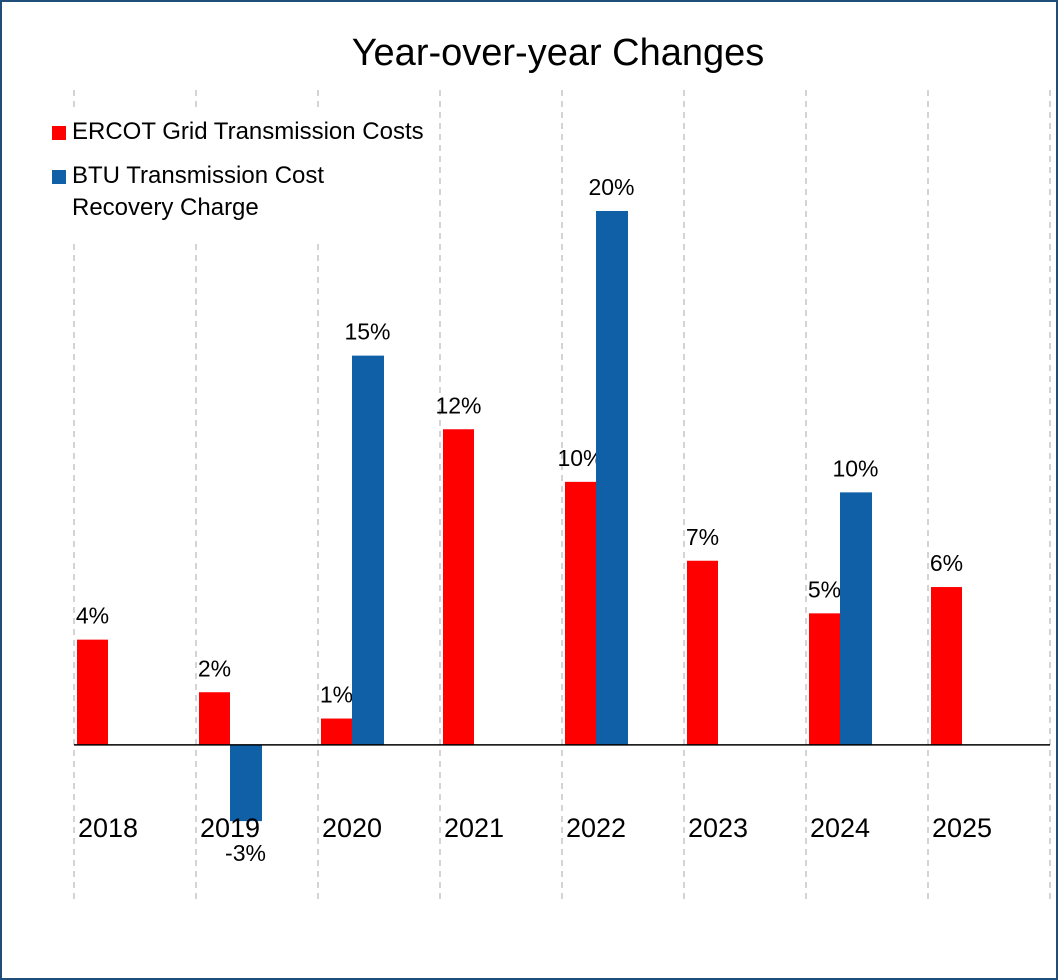  I want to click on x-tick-label: 2024, so click(840, 828).